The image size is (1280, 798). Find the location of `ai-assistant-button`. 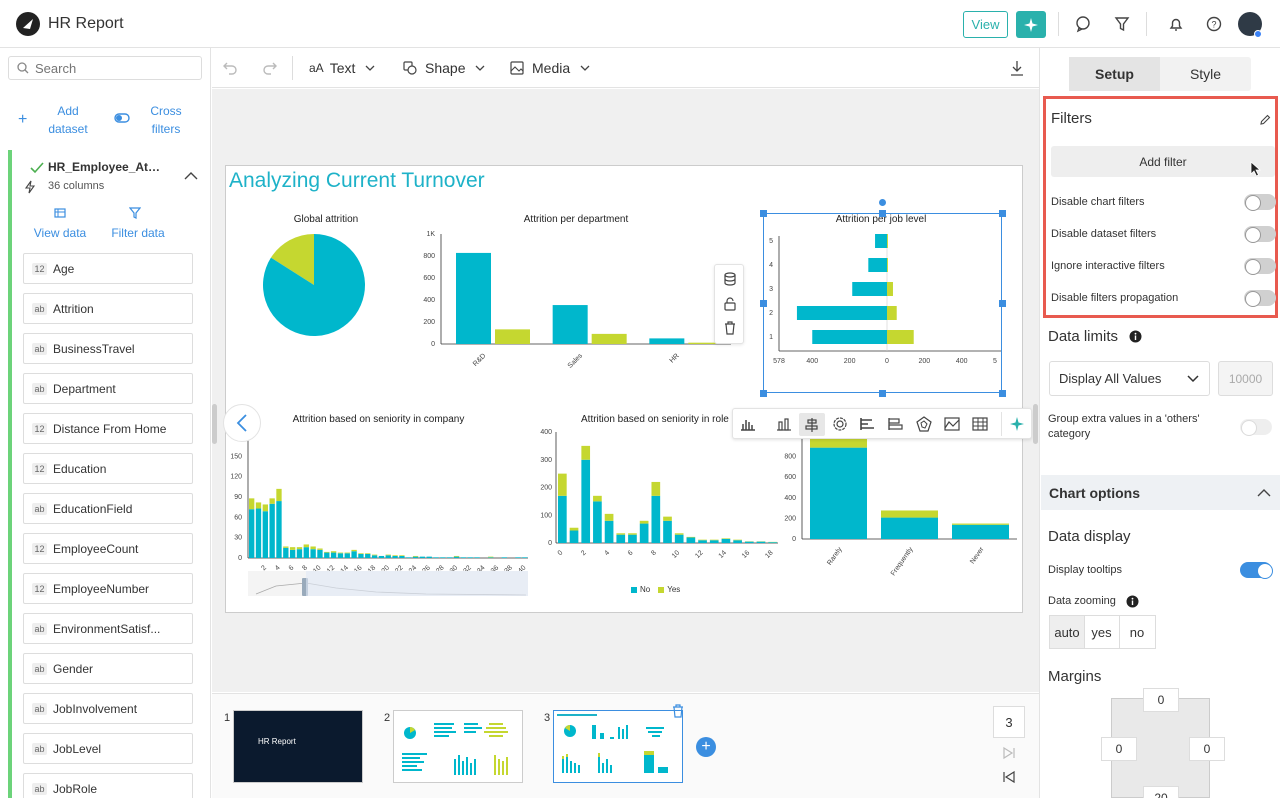

ai-assistant-button is located at coordinates (1031, 24).